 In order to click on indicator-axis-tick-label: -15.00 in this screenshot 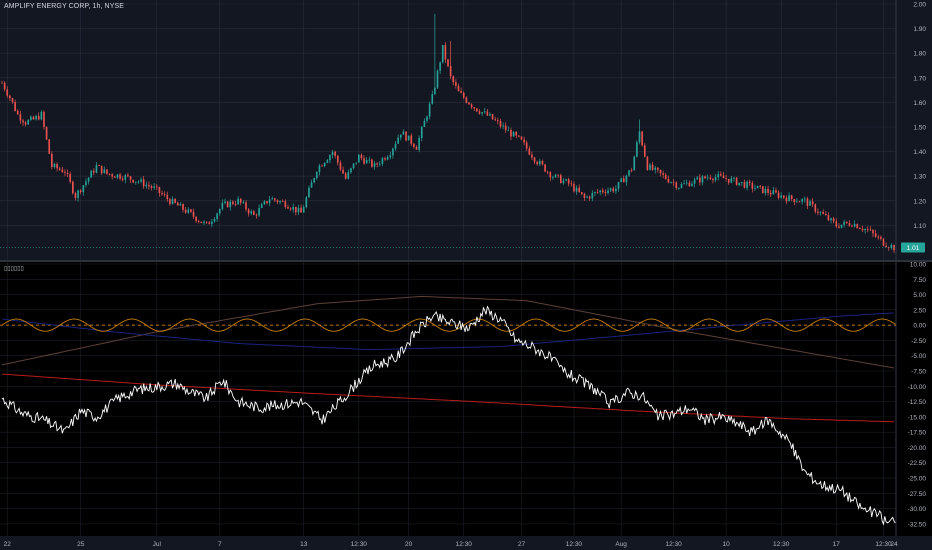, I will do `click(917, 417)`.